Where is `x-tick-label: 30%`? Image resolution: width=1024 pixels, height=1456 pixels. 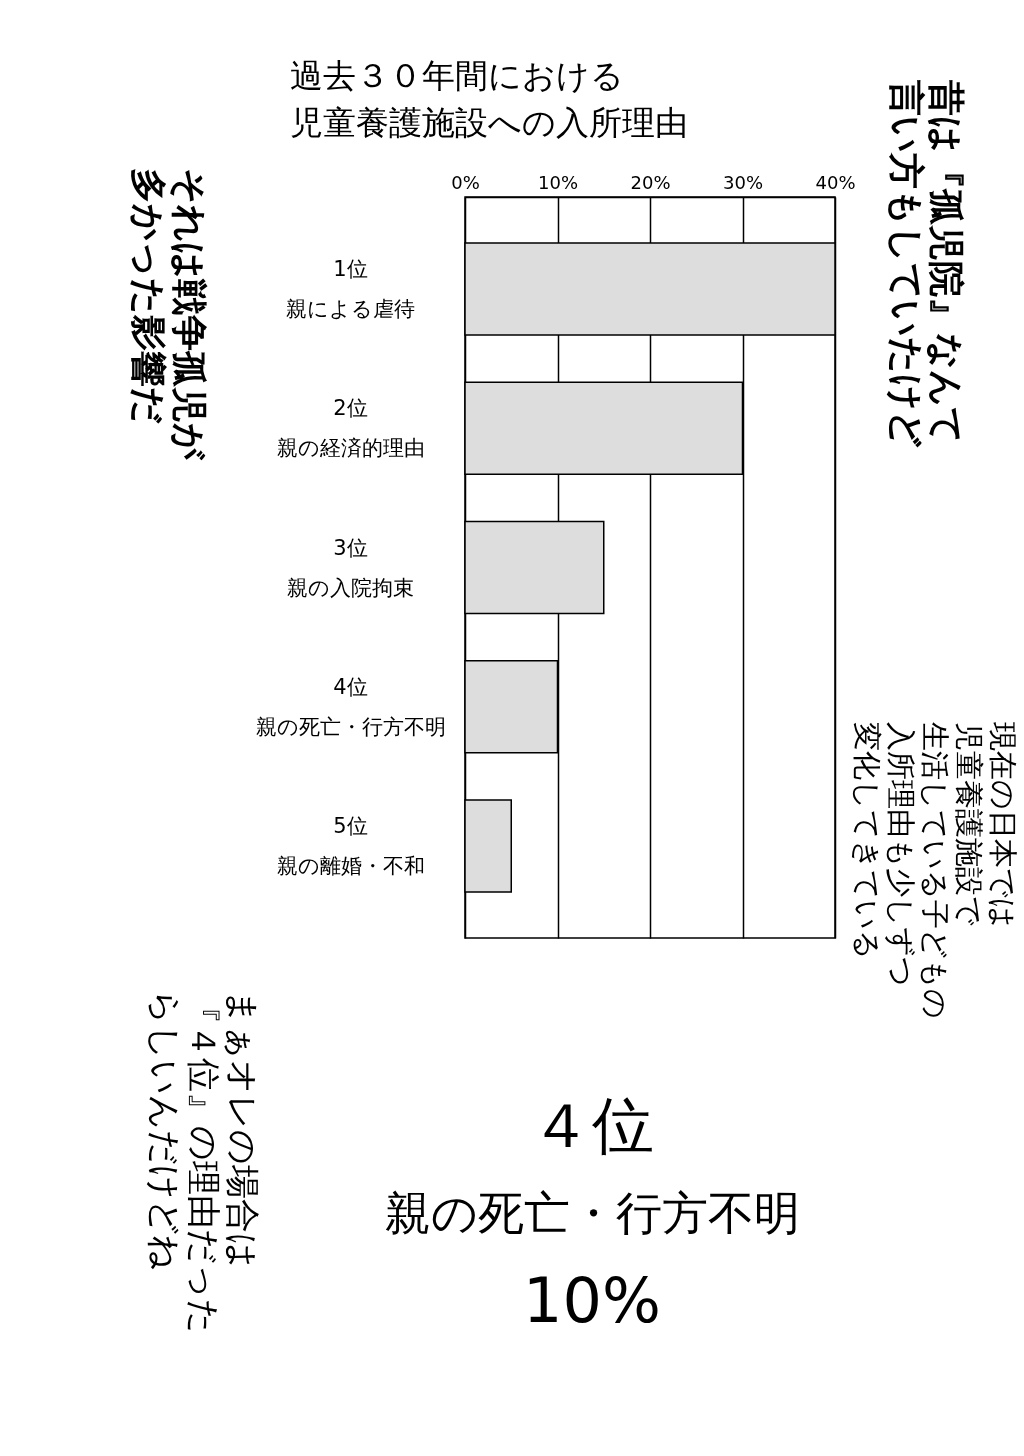
x-tick-label: 30% is located at coordinates (743, 182).